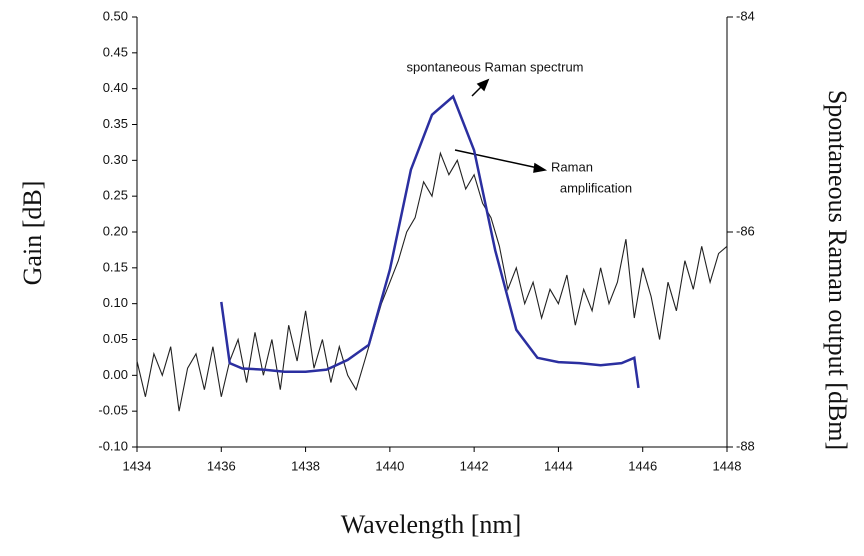 This screenshot has height=556, width=864. Describe the element at coordinates (115, 123) in the screenshot. I see `y-tick-label: 0.35` at that location.